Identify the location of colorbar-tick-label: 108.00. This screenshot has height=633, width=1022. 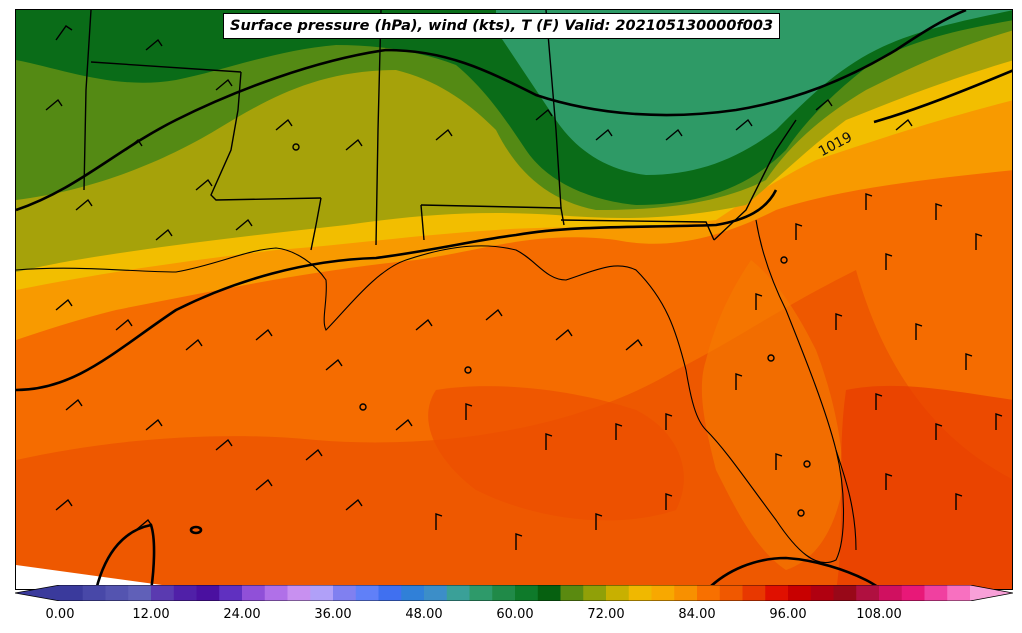
(879, 614).